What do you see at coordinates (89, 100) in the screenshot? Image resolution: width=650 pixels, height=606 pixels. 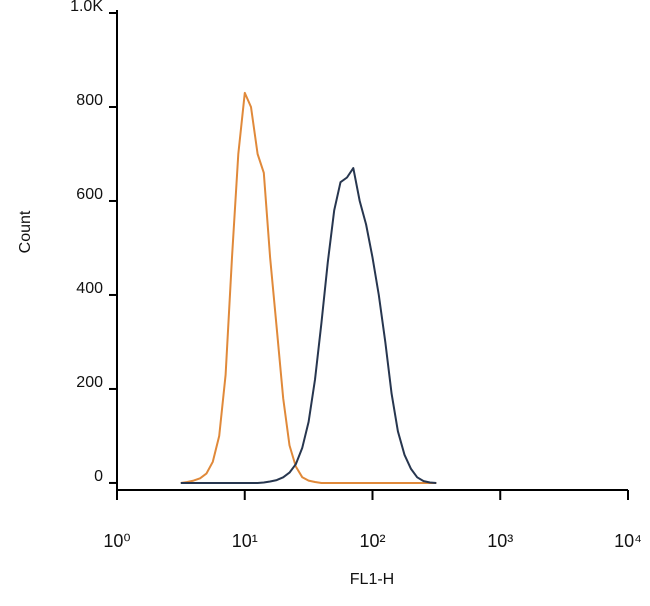 I see `y-tick-label: 800` at bounding box center [89, 100].